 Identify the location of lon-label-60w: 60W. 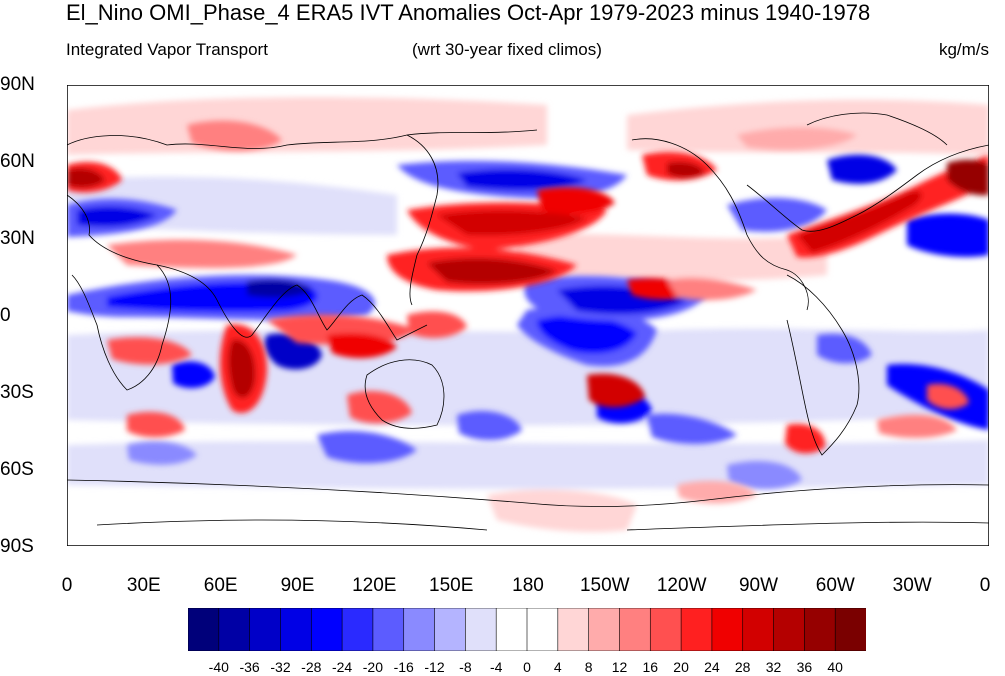
(835, 585).